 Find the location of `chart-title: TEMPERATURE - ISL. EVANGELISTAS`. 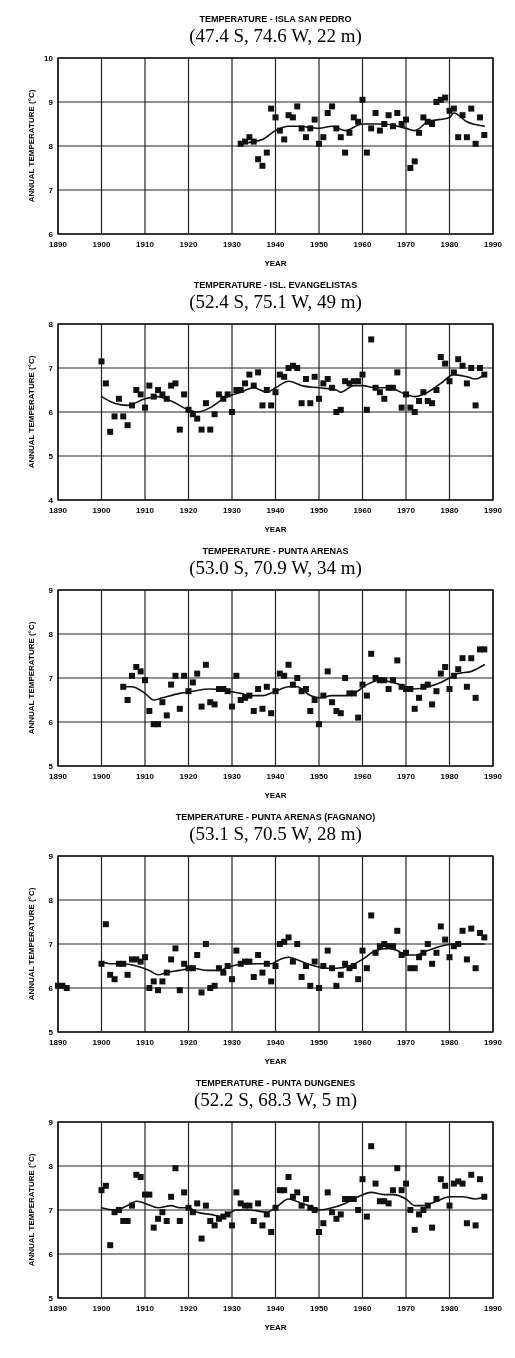

chart-title: TEMPERATURE - ISL. EVANGELISTAS is located at coordinates (275, 285).